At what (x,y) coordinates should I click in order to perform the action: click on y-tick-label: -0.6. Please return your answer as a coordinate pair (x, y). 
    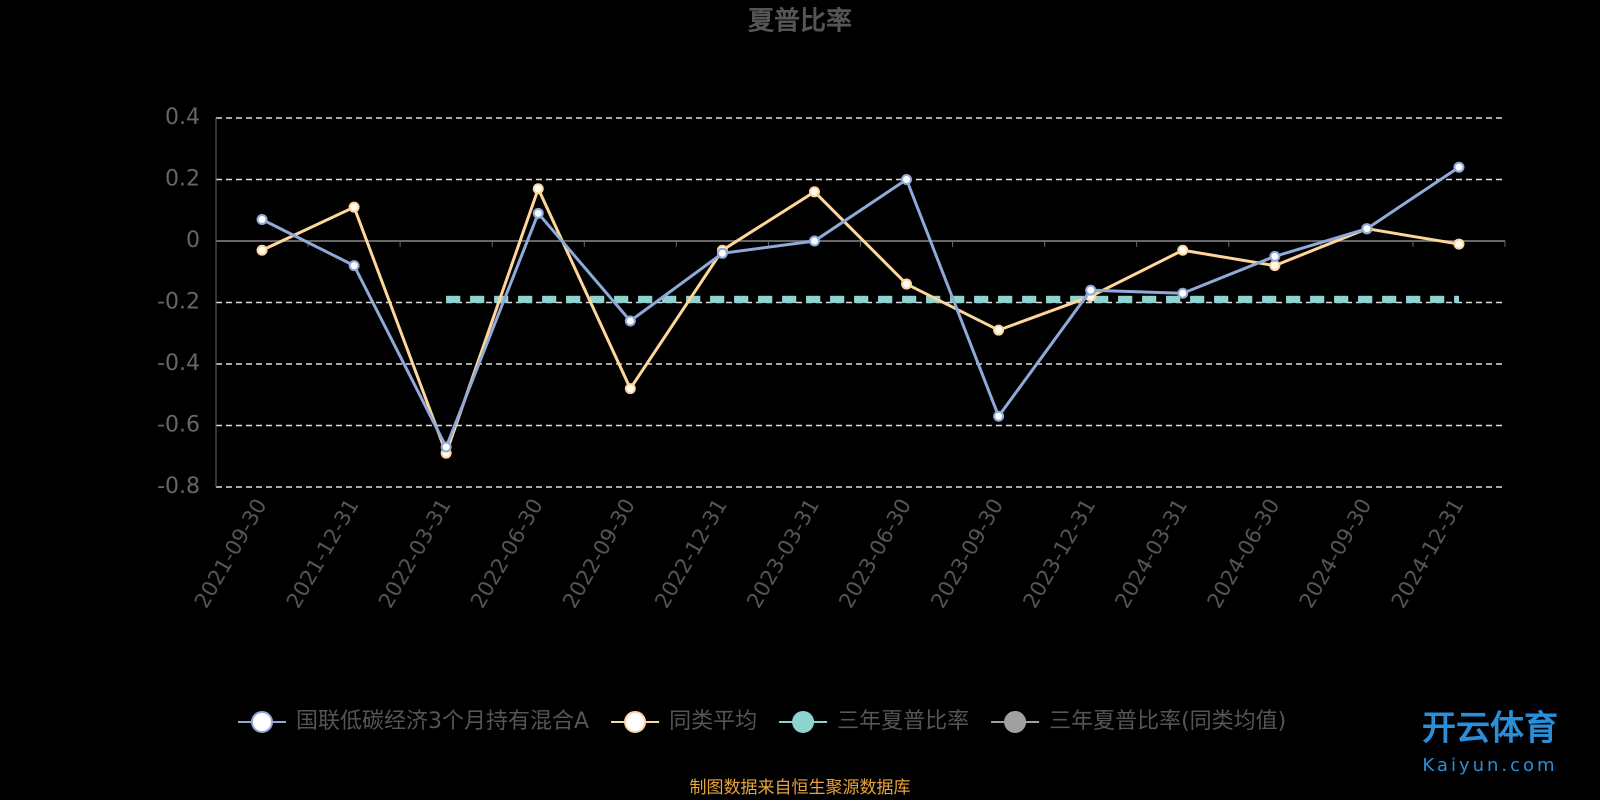
    Looking at the image, I should click on (178, 425).